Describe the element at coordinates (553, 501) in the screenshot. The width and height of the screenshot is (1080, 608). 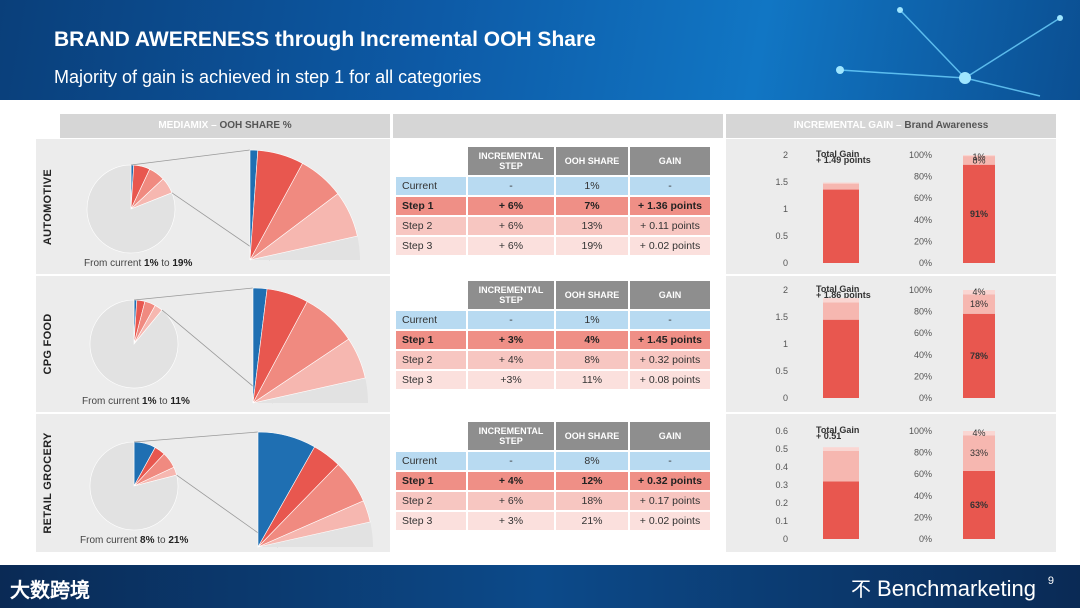
I see `table-row: Step 2 + 6% 18% + 0.17 points` at that location.